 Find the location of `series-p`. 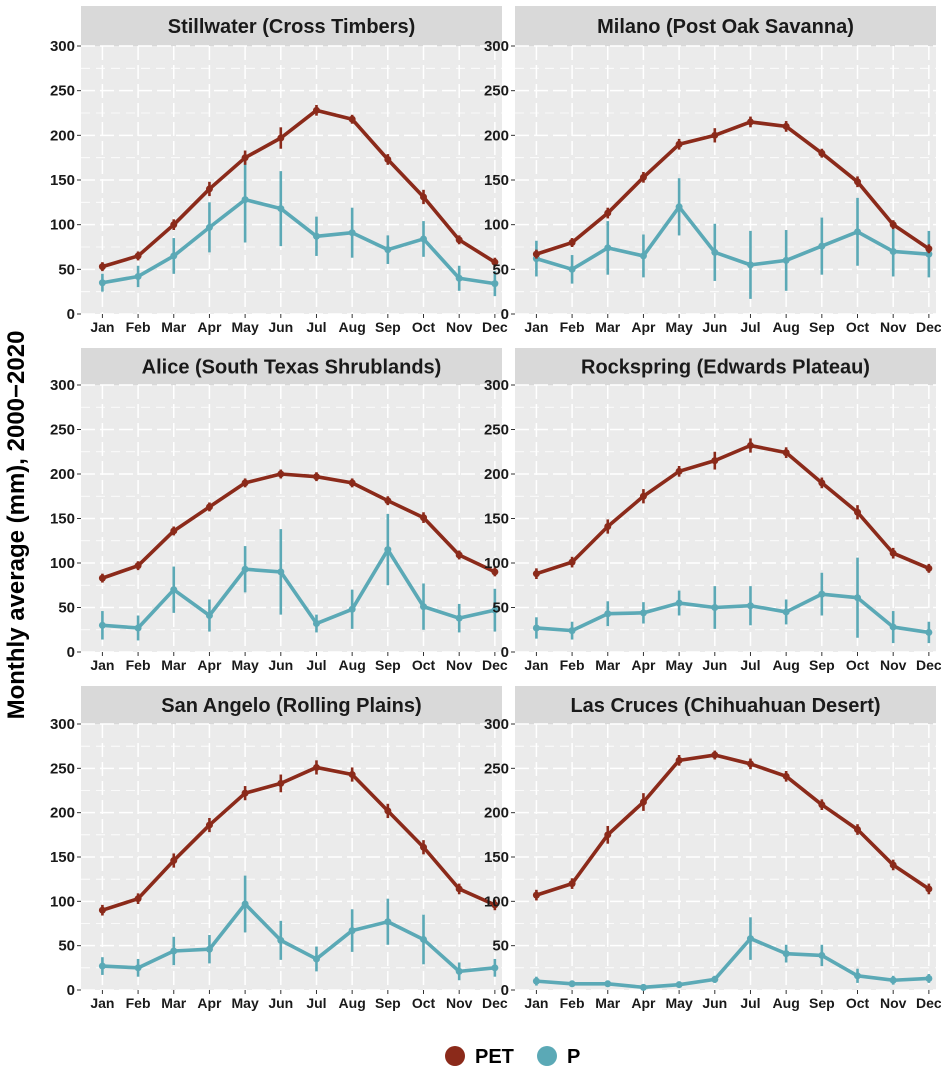

series-p is located at coordinates (298, 928).